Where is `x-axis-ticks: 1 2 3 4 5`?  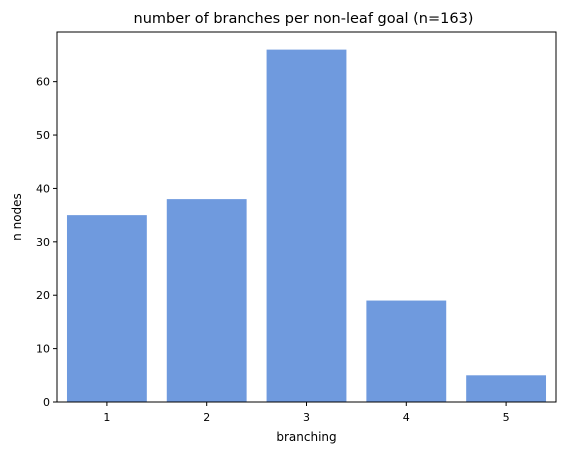 x-axis-ticks: 1 2 3 4 5 is located at coordinates (306, 413).